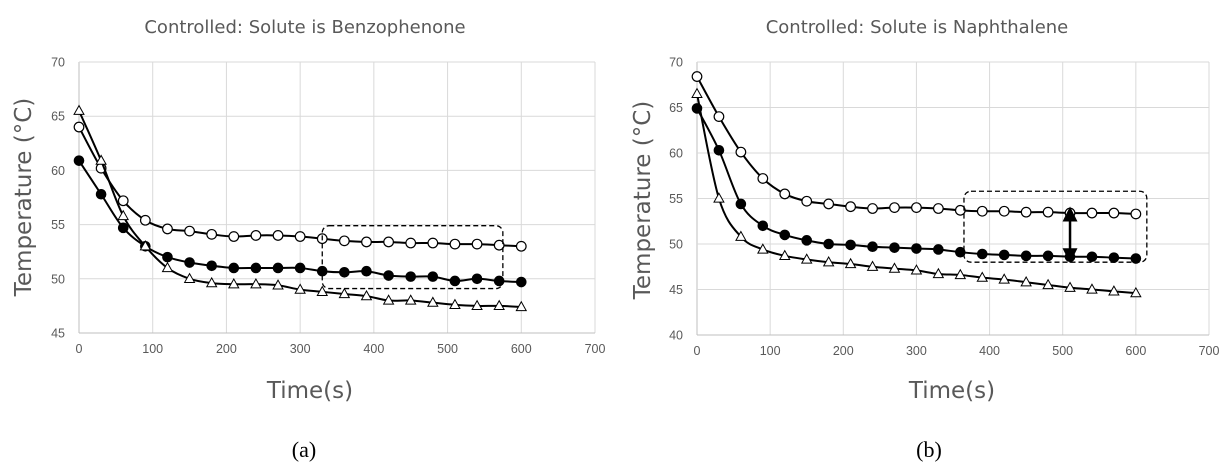 The height and width of the screenshot is (466, 1224). What do you see at coordinates (676, 245) in the screenshot?
I see `y-tick-label: 50` at bounding box center [676, 245].